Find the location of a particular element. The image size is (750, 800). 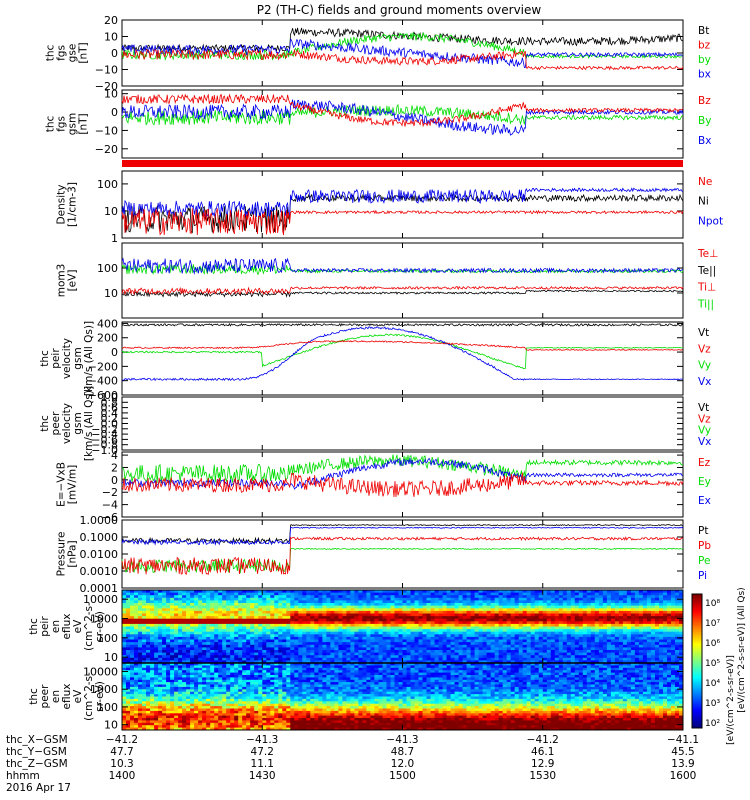

x-row-label: thc_Y−GSM is located at coordinates (36, 752).